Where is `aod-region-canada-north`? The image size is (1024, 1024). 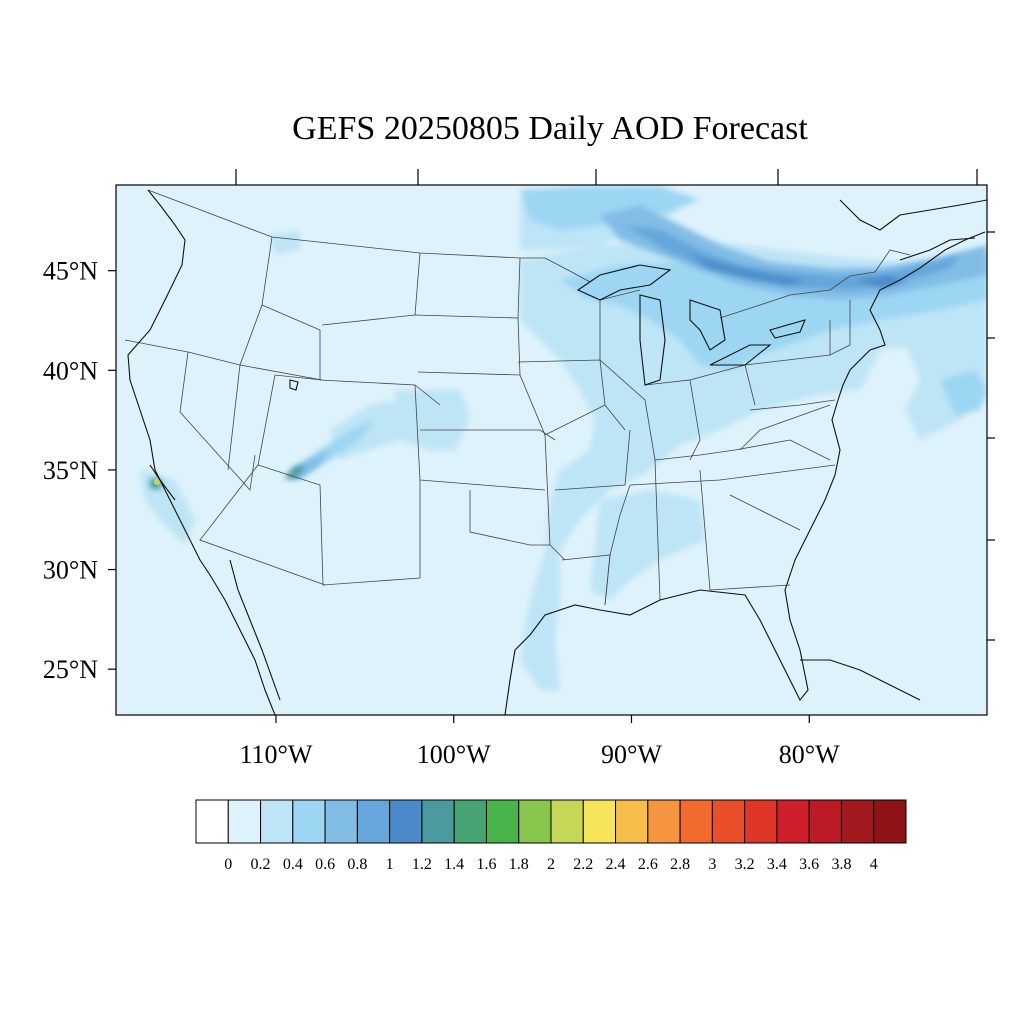
aod-region-canada-north is located at coordinates (610, 208).